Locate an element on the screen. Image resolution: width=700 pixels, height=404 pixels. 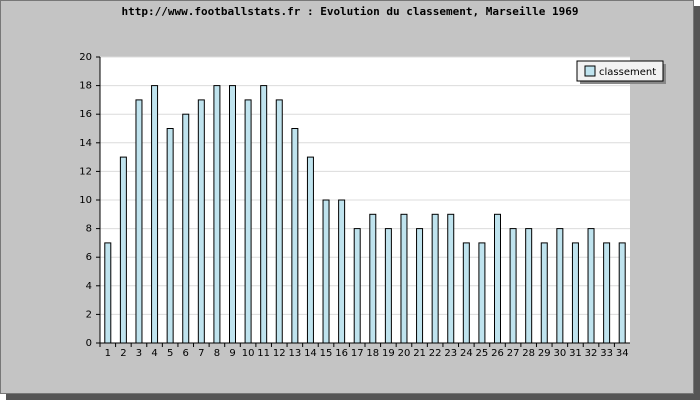
x-tick-label: 30 is located at coordinates (559, 353).